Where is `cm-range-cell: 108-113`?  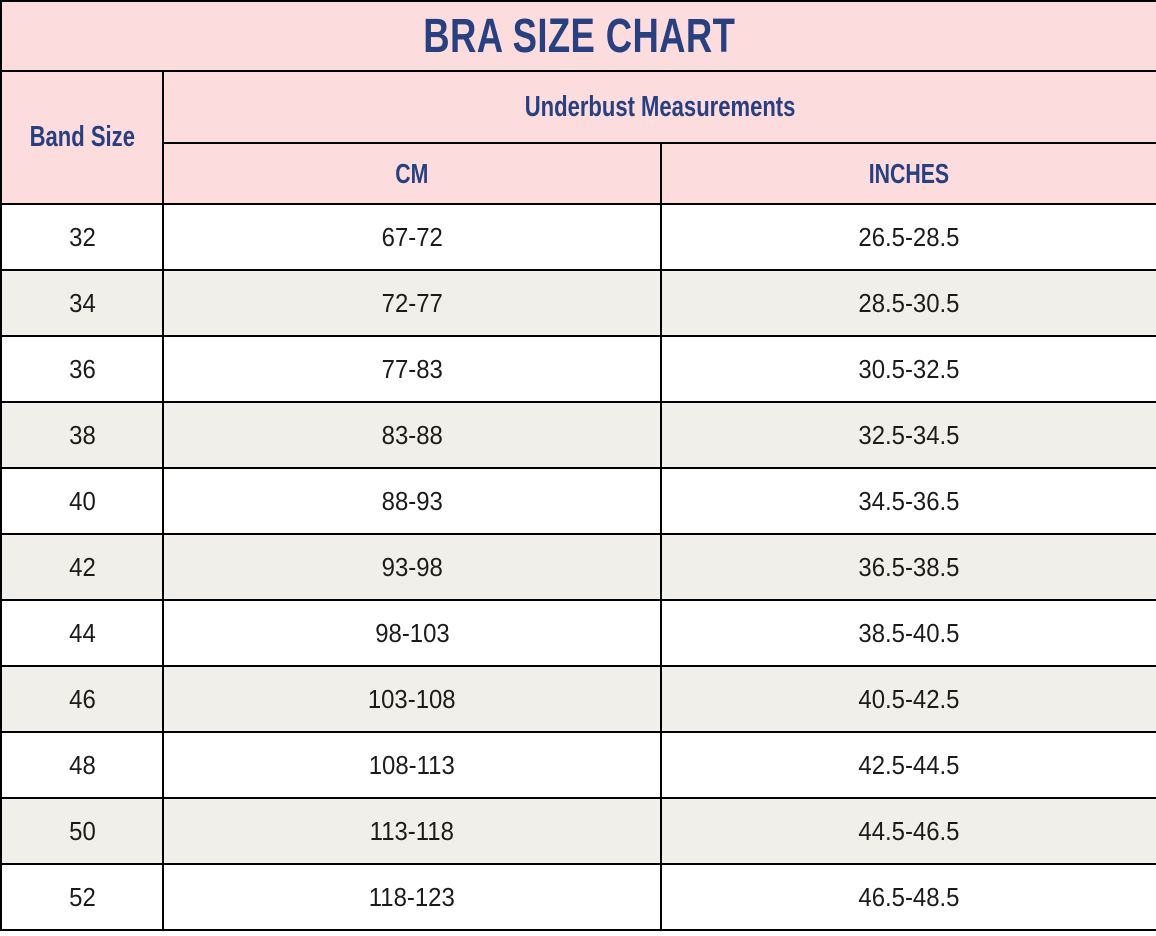
cm-range-cell: 108-113 is located at coordinates (412, 765).